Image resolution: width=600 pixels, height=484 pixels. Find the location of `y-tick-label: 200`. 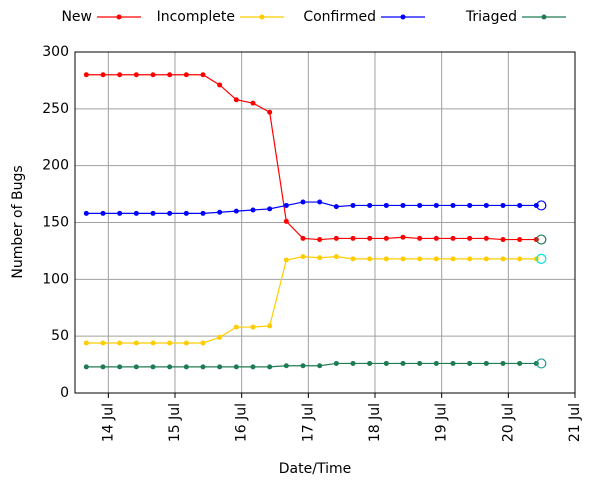

y-tick-label: 200 is located at coordinates (55, 166).